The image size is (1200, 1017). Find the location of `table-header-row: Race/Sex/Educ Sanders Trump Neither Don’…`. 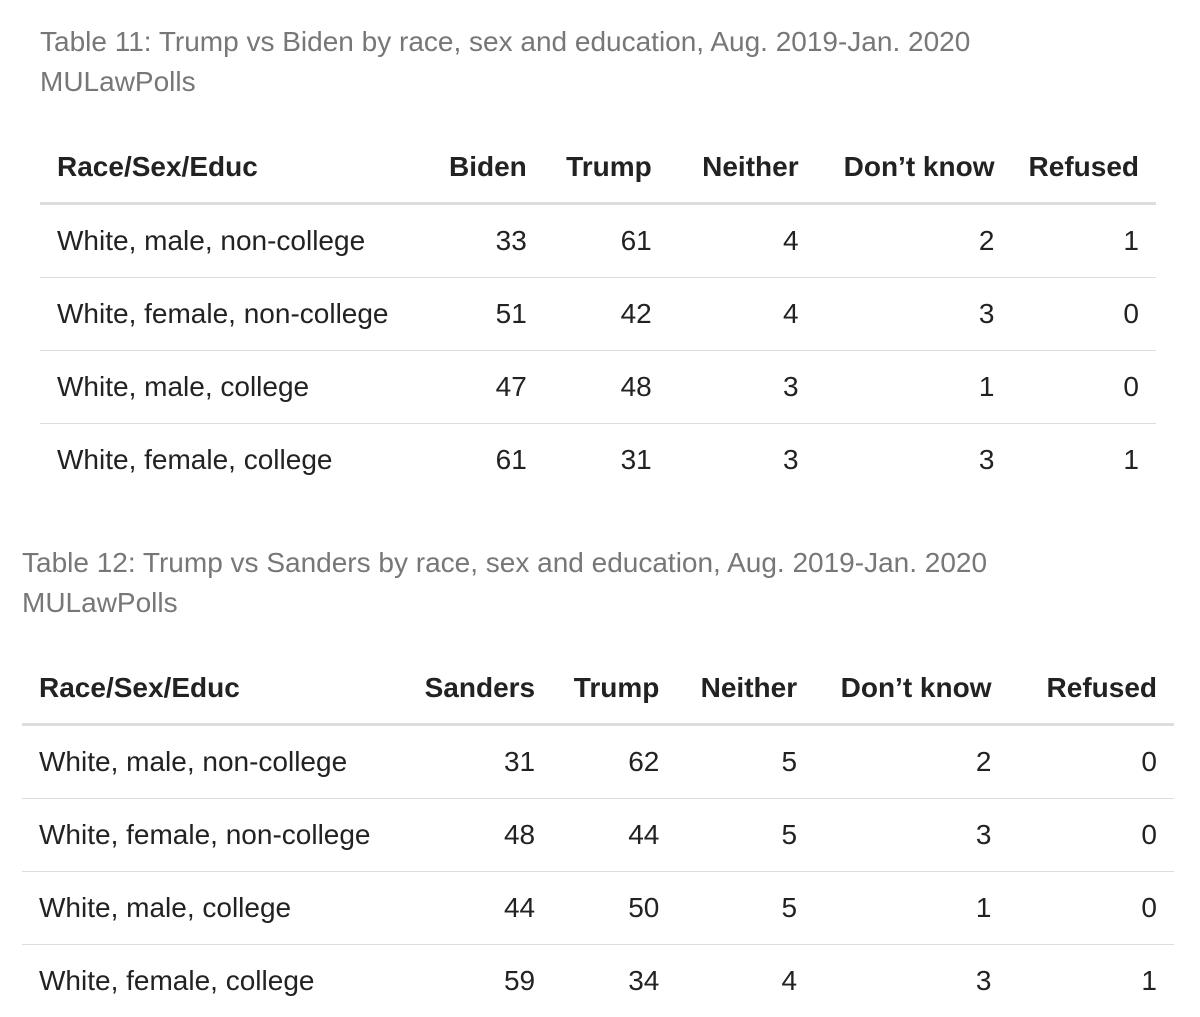

table-header-row: Race/Sex/Educ Sanders Trump Neither Don’… is located at coordinates (598, 689).